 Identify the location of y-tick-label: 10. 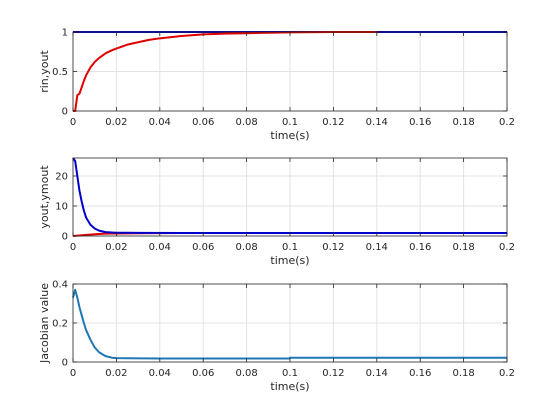
(61, 207).